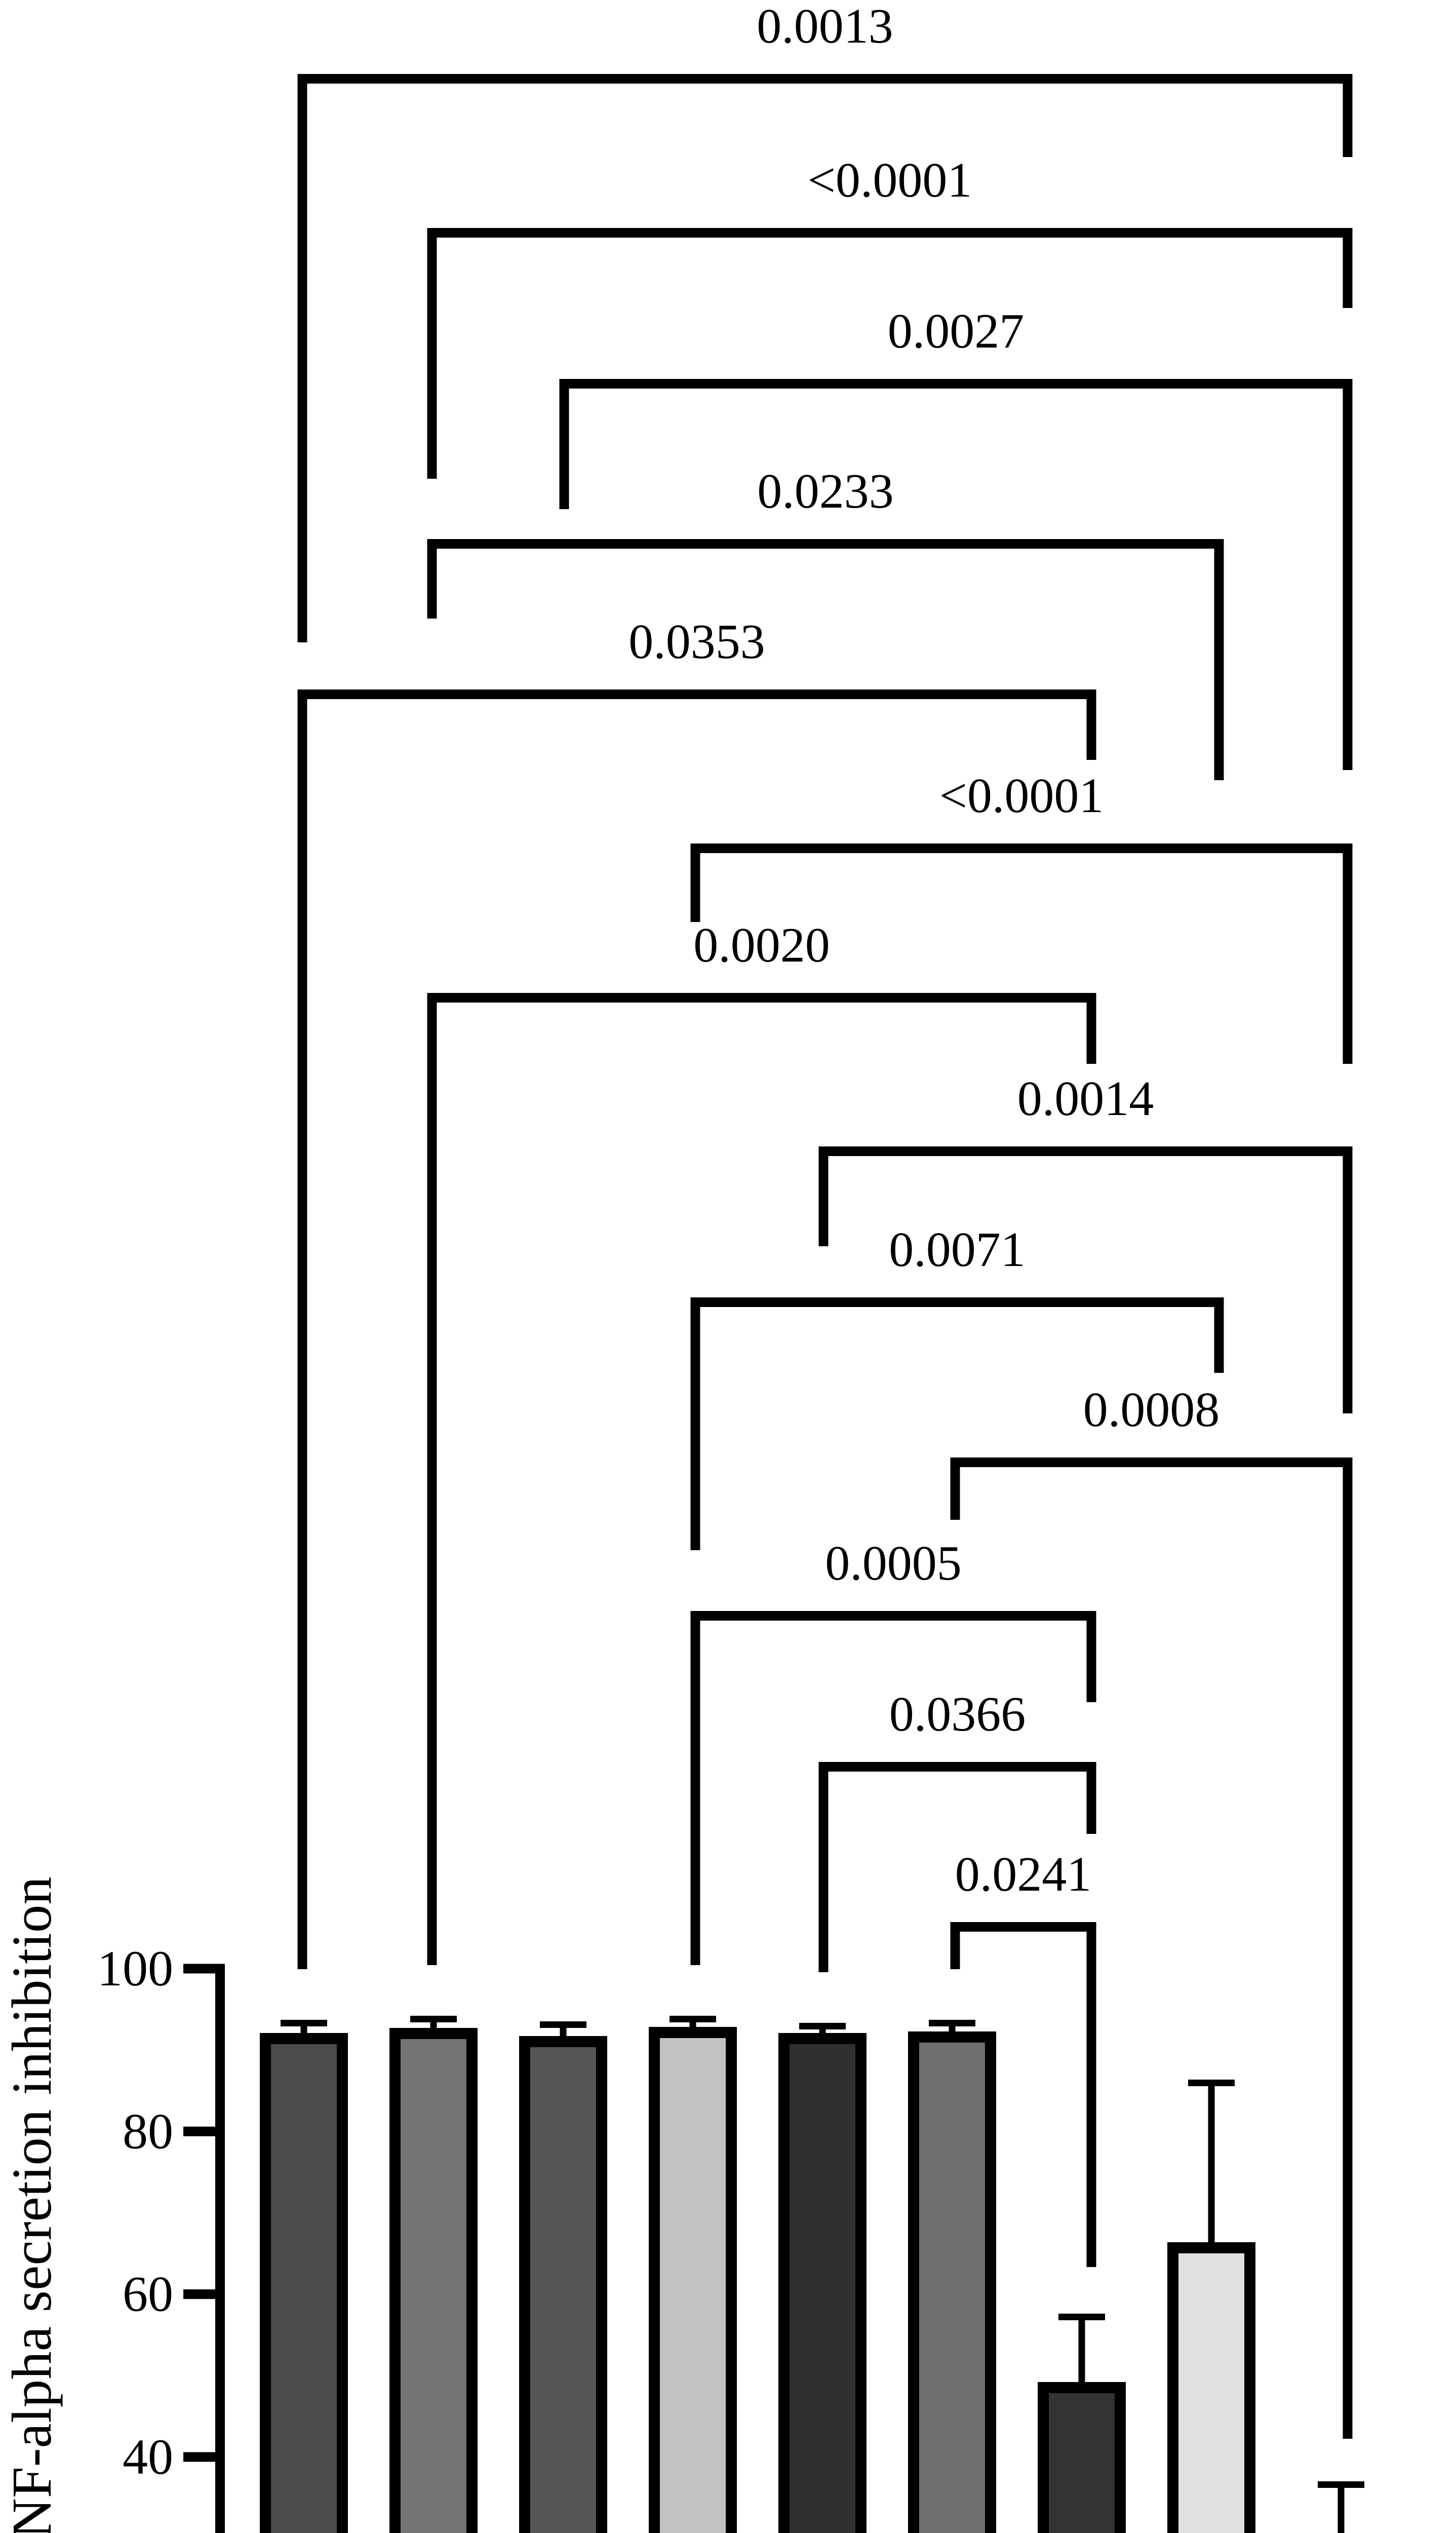 This screenshot has height=2533, width=1456. Describe the element at coordinates (1086, 1099) in the screenshot. I see `svg-text: 0.0014` at that location.